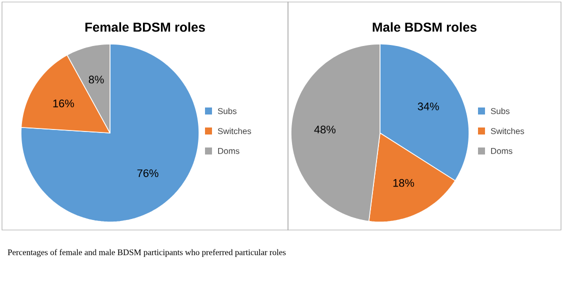 The width and height of the screenshot is (569, 281). Describe the element at coordinates (145, 27) in the screenshot. I see `chart-title: Female BDSM roles` at that location.